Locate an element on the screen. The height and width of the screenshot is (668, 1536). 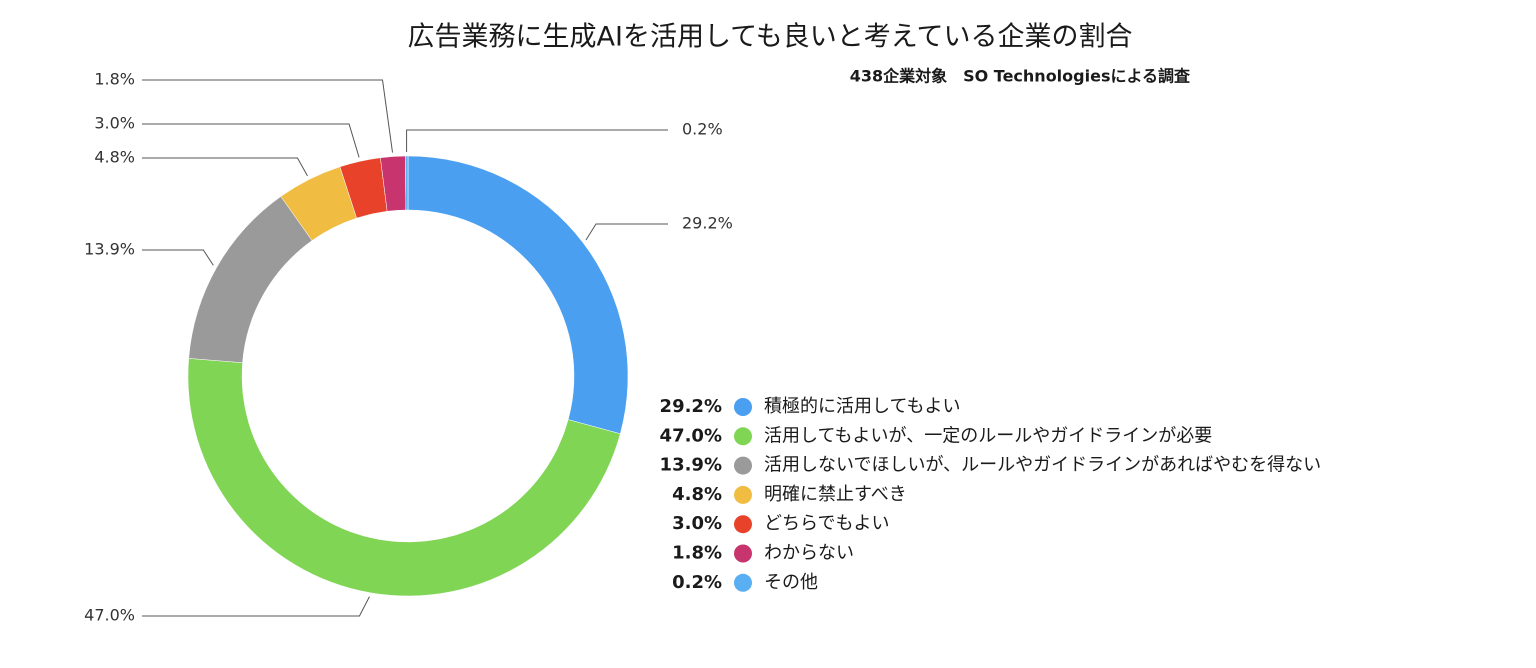
legend-value: 29.2% is located at coordinates (691, 406).